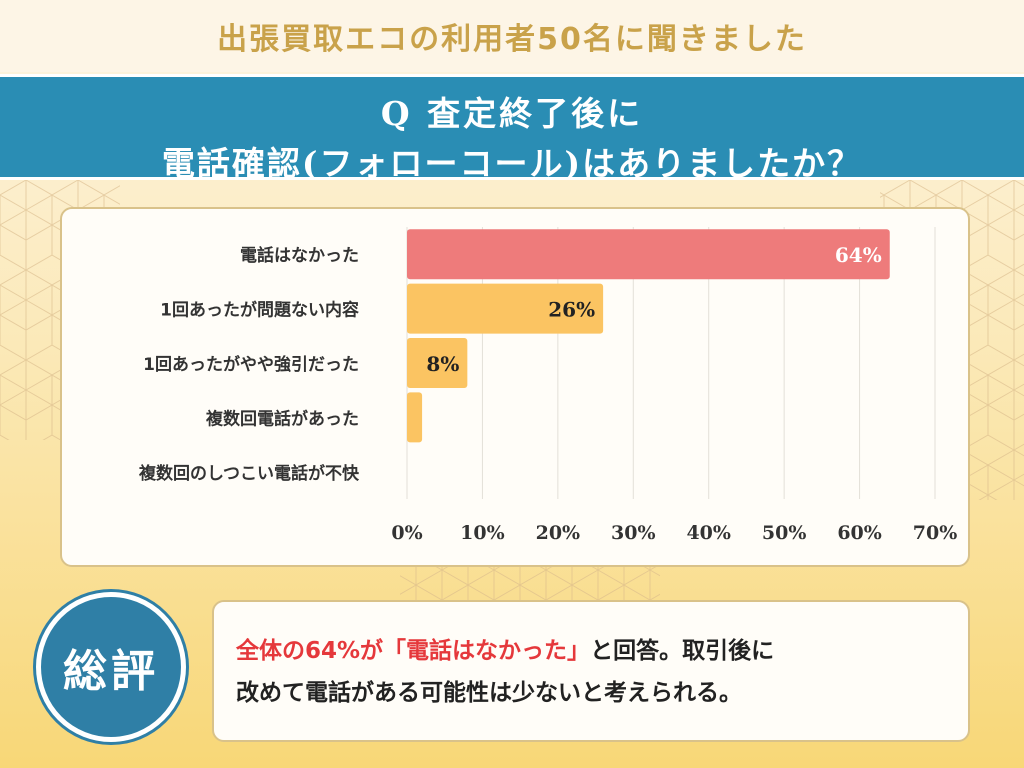 Image resolution: width=1024 pixels, height=768 pixels. Describe the element at coordinates (935, 533) in the screenshot. I see `x-tick-label-70: 70%` at that location.